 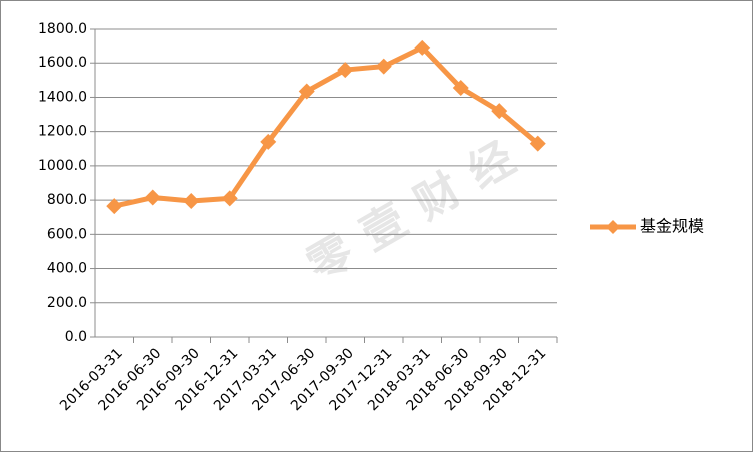 I want to click on y-tick-label: 1200.0, so click(x=62, y=132).